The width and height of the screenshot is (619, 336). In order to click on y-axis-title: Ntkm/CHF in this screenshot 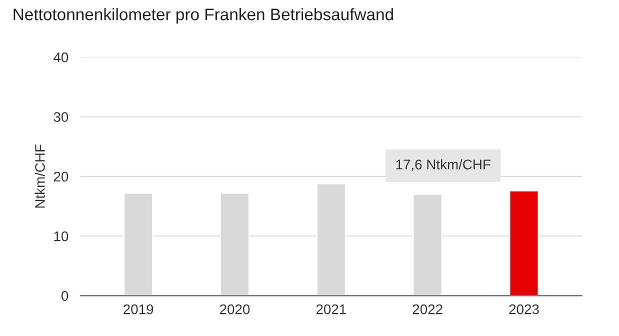, I will do `click(39, 176)`.